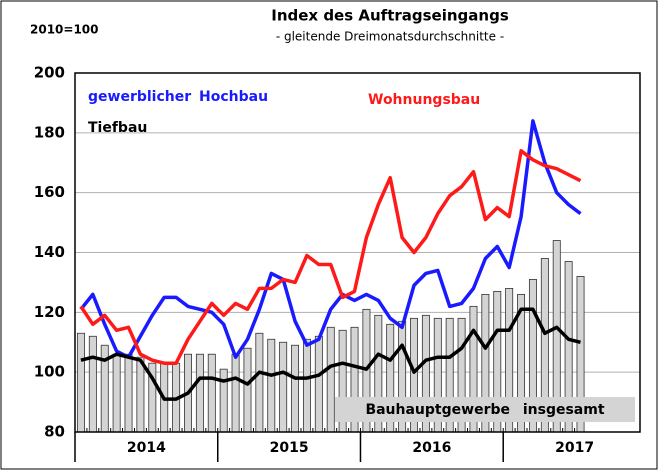  I want to click on y-tick-label: 80, so click(54, 432).